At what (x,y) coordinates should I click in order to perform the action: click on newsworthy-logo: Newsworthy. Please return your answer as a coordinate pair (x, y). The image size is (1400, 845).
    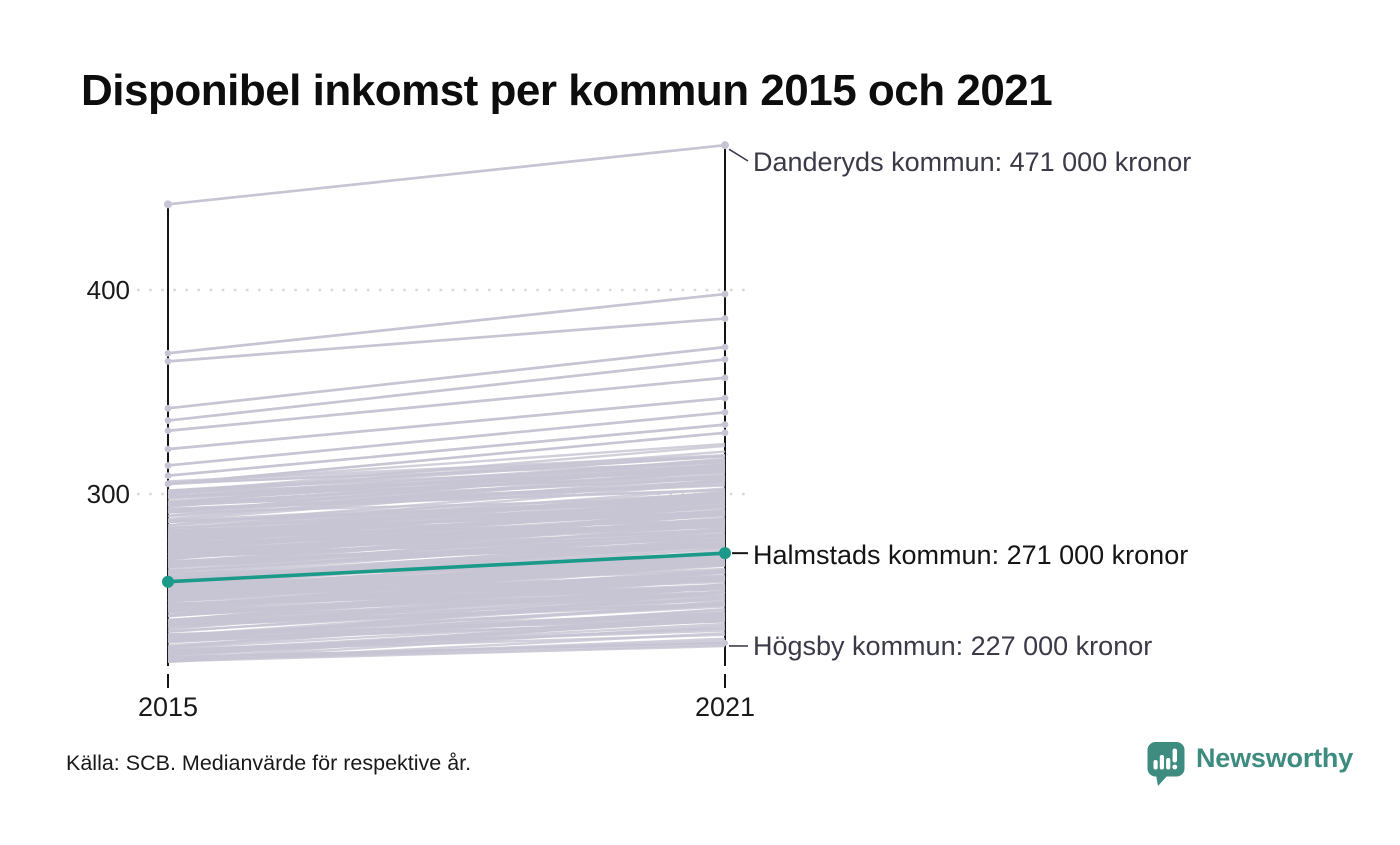
    Looking at the image, I should click on (1249, 764).